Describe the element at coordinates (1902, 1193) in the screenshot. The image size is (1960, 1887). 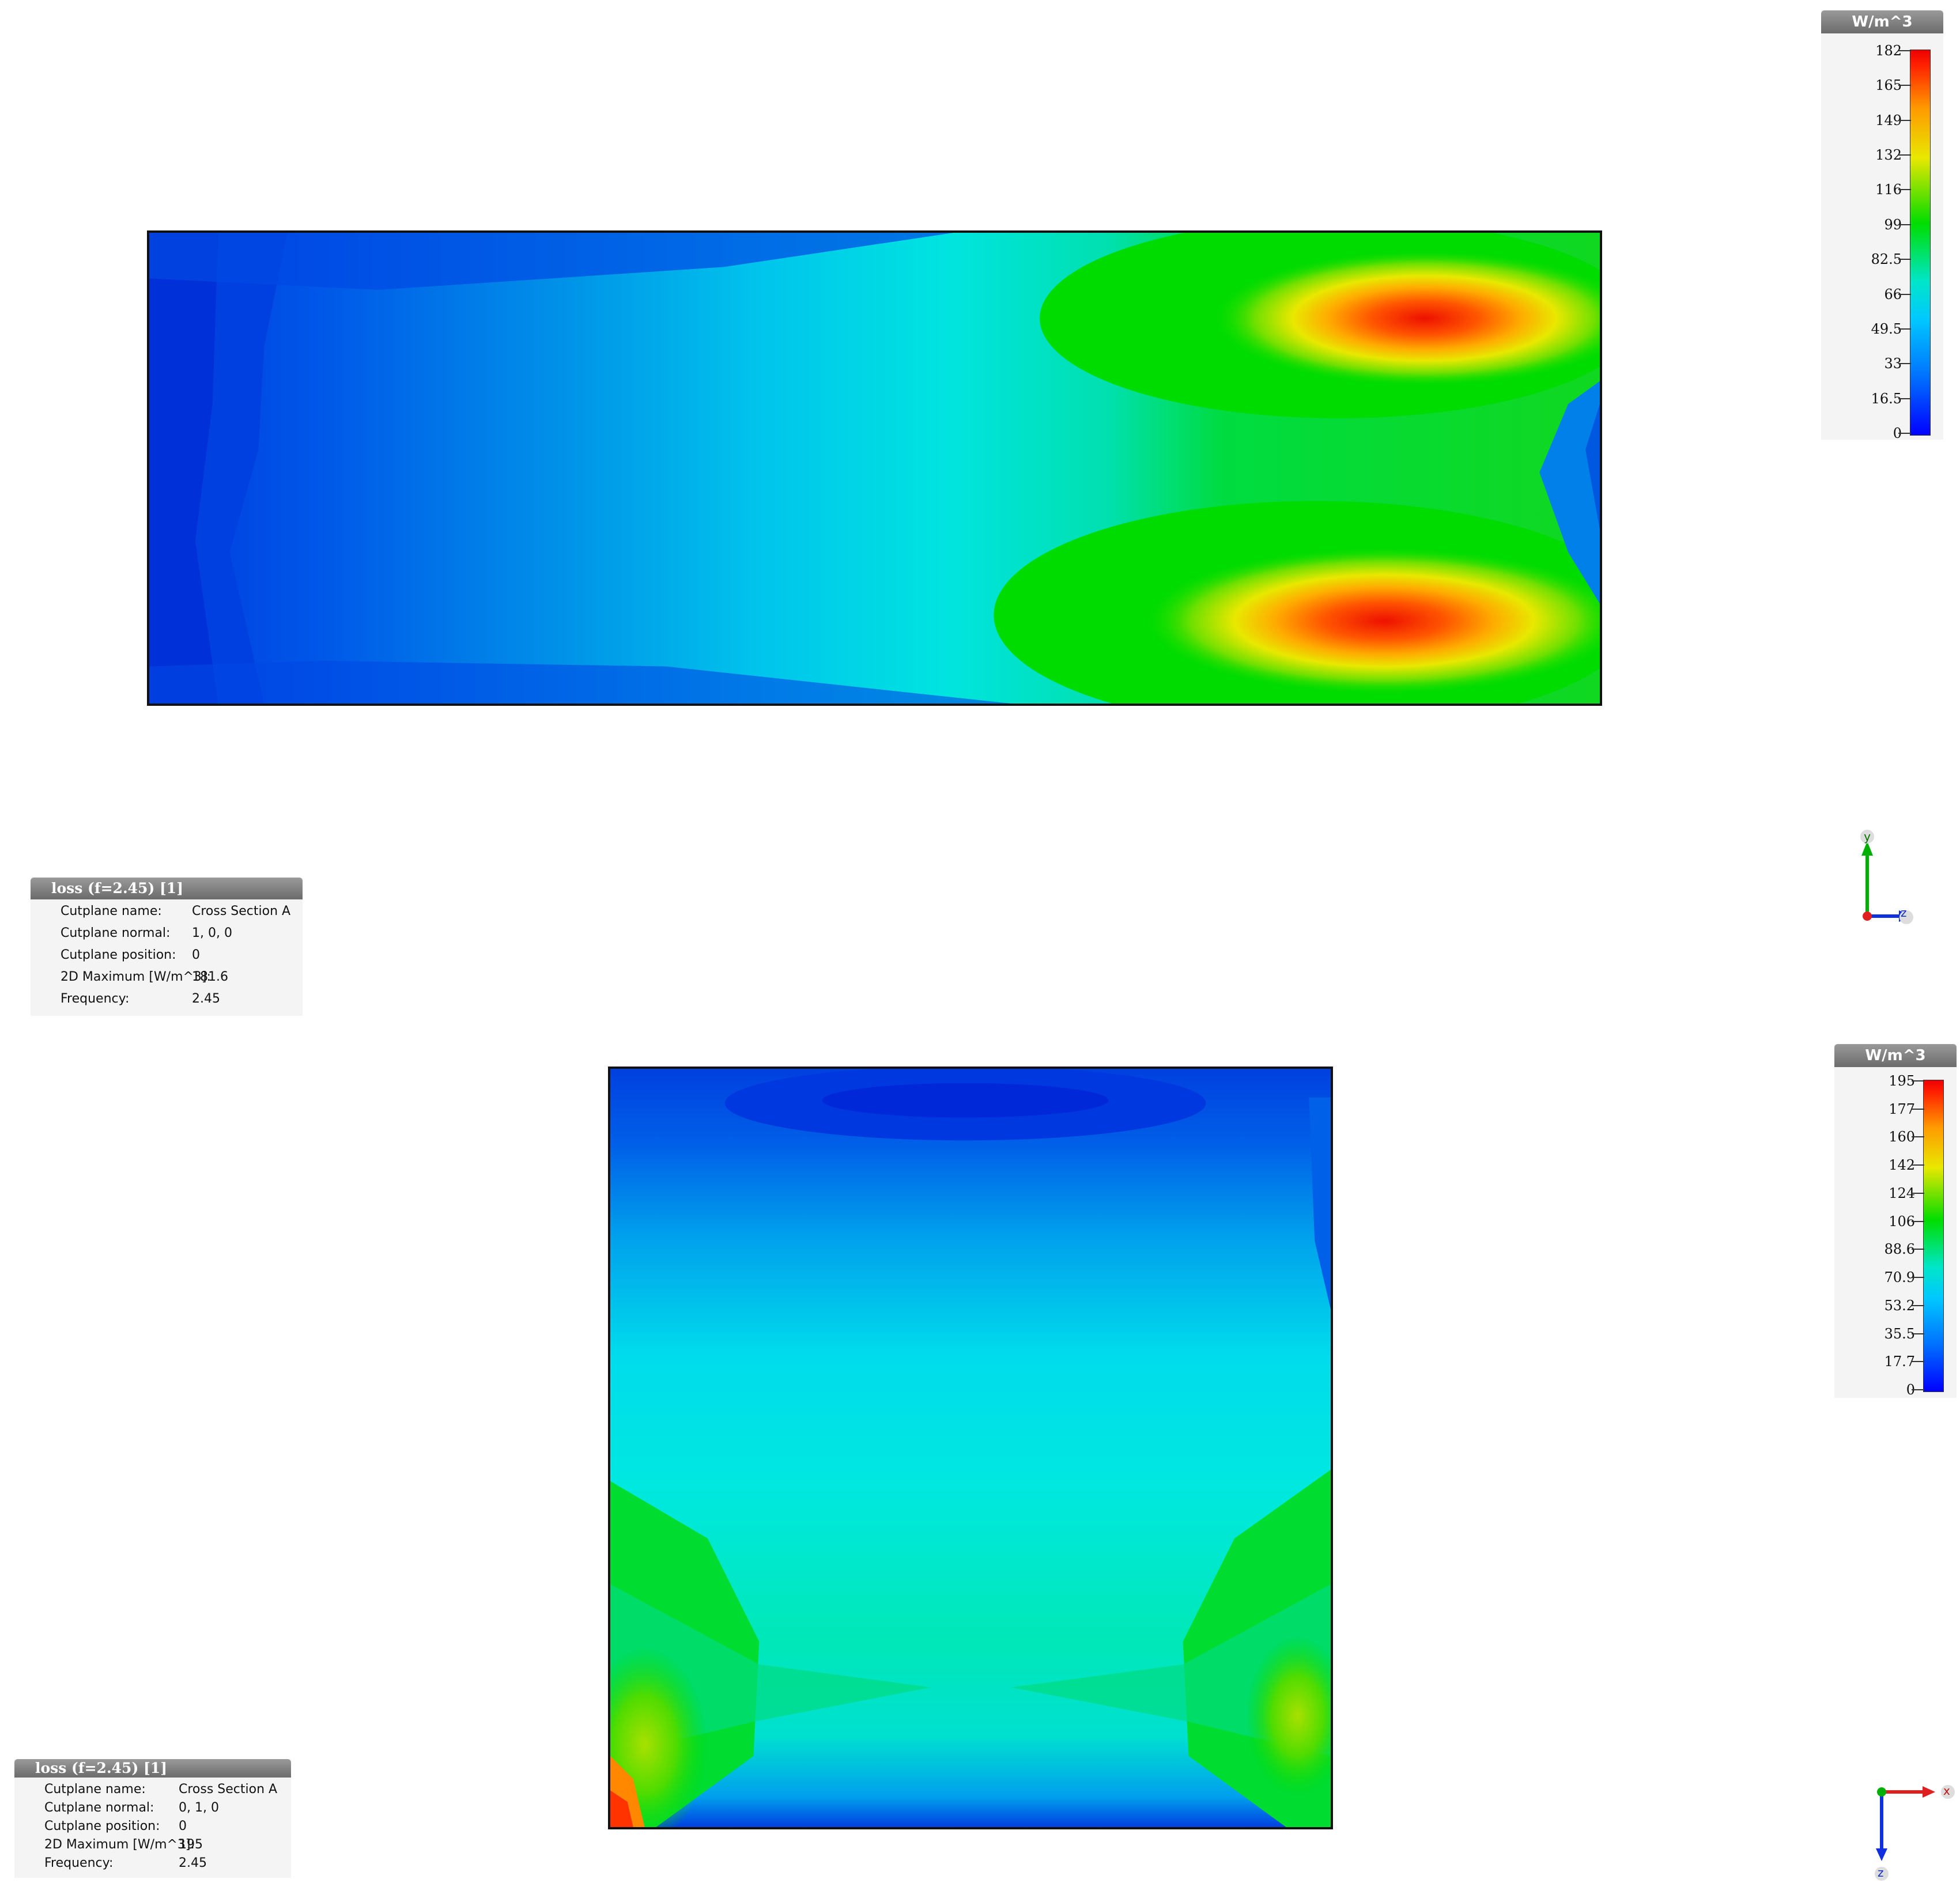
I see `legend-tick-label: 124` at that location.